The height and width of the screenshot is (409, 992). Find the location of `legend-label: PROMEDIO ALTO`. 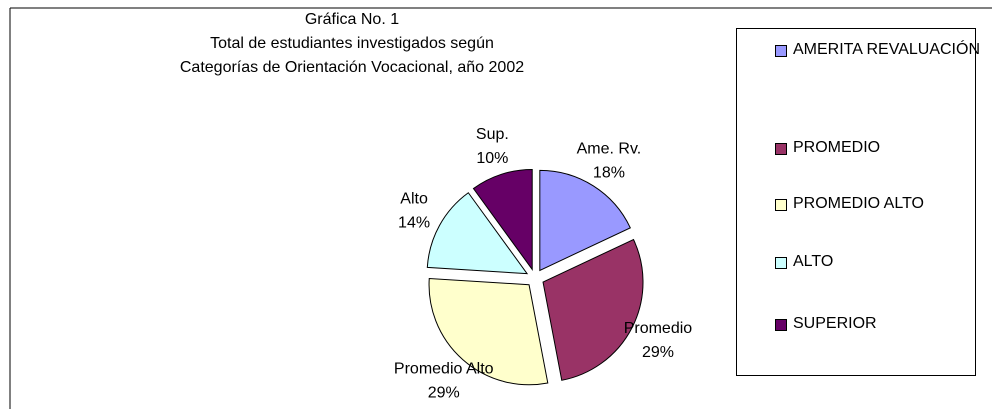

legend-label: PROMEDIO ALTO is located at coordinates (858, 203).